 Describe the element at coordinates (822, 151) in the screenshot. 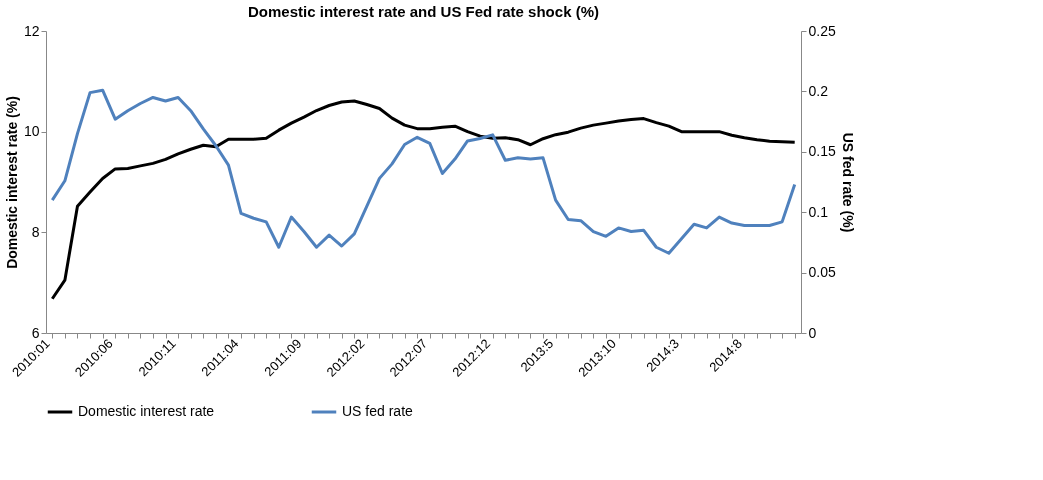

I see `y2-tick-label: 0.15` at that location.